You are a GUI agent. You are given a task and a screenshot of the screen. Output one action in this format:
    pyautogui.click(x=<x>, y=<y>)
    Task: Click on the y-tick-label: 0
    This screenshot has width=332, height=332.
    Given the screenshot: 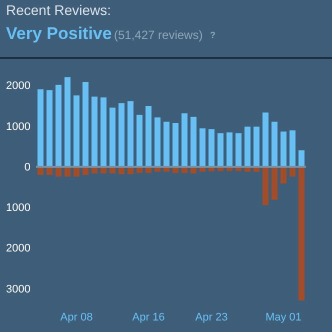 What is the action you would take?
    pyautogui.click(x=27, y=167)
    